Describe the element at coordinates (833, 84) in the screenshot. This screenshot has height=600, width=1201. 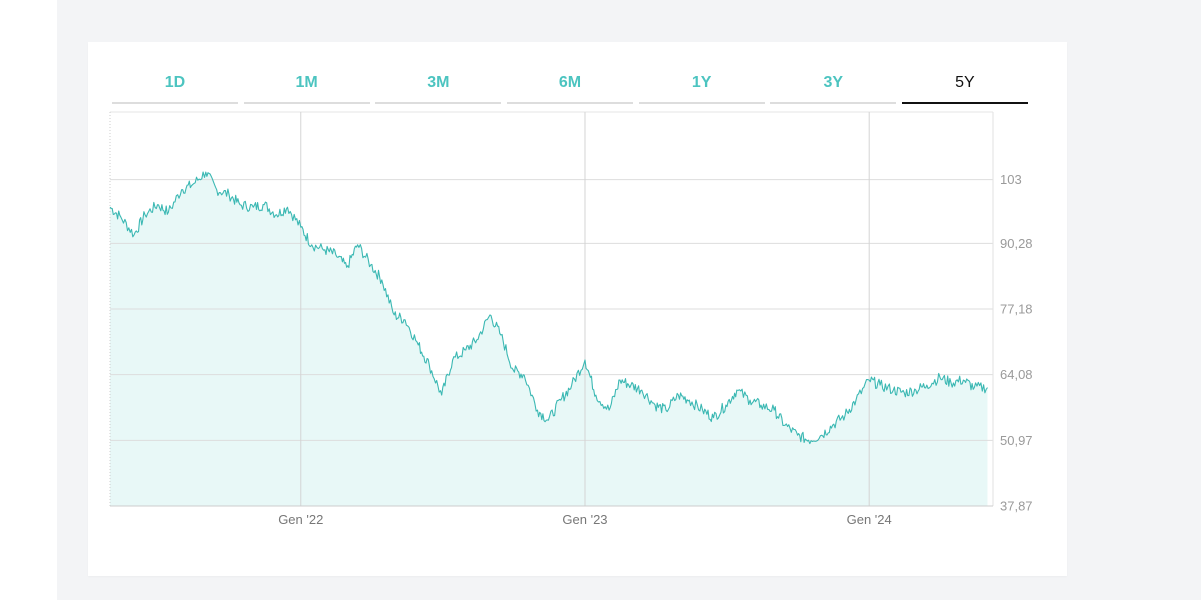
I see `tab-3y: 3Y` at that location.